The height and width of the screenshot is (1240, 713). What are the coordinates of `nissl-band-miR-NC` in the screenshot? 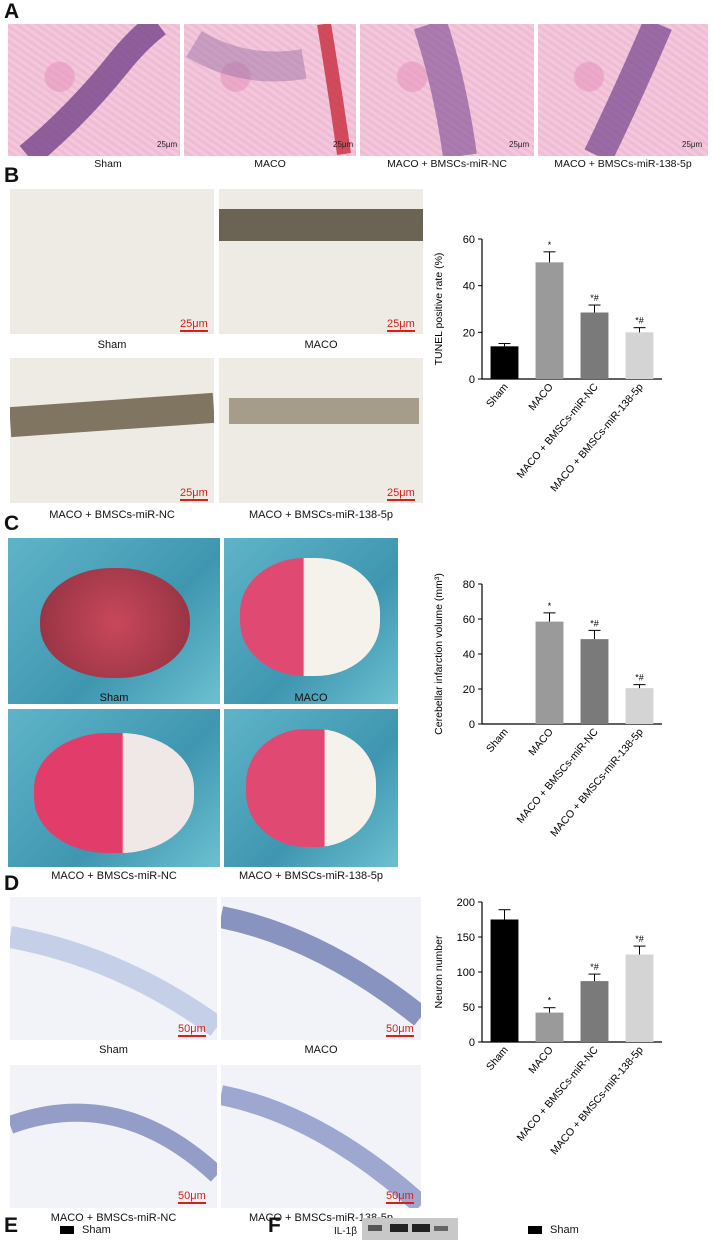 It's located at (113, 1142).